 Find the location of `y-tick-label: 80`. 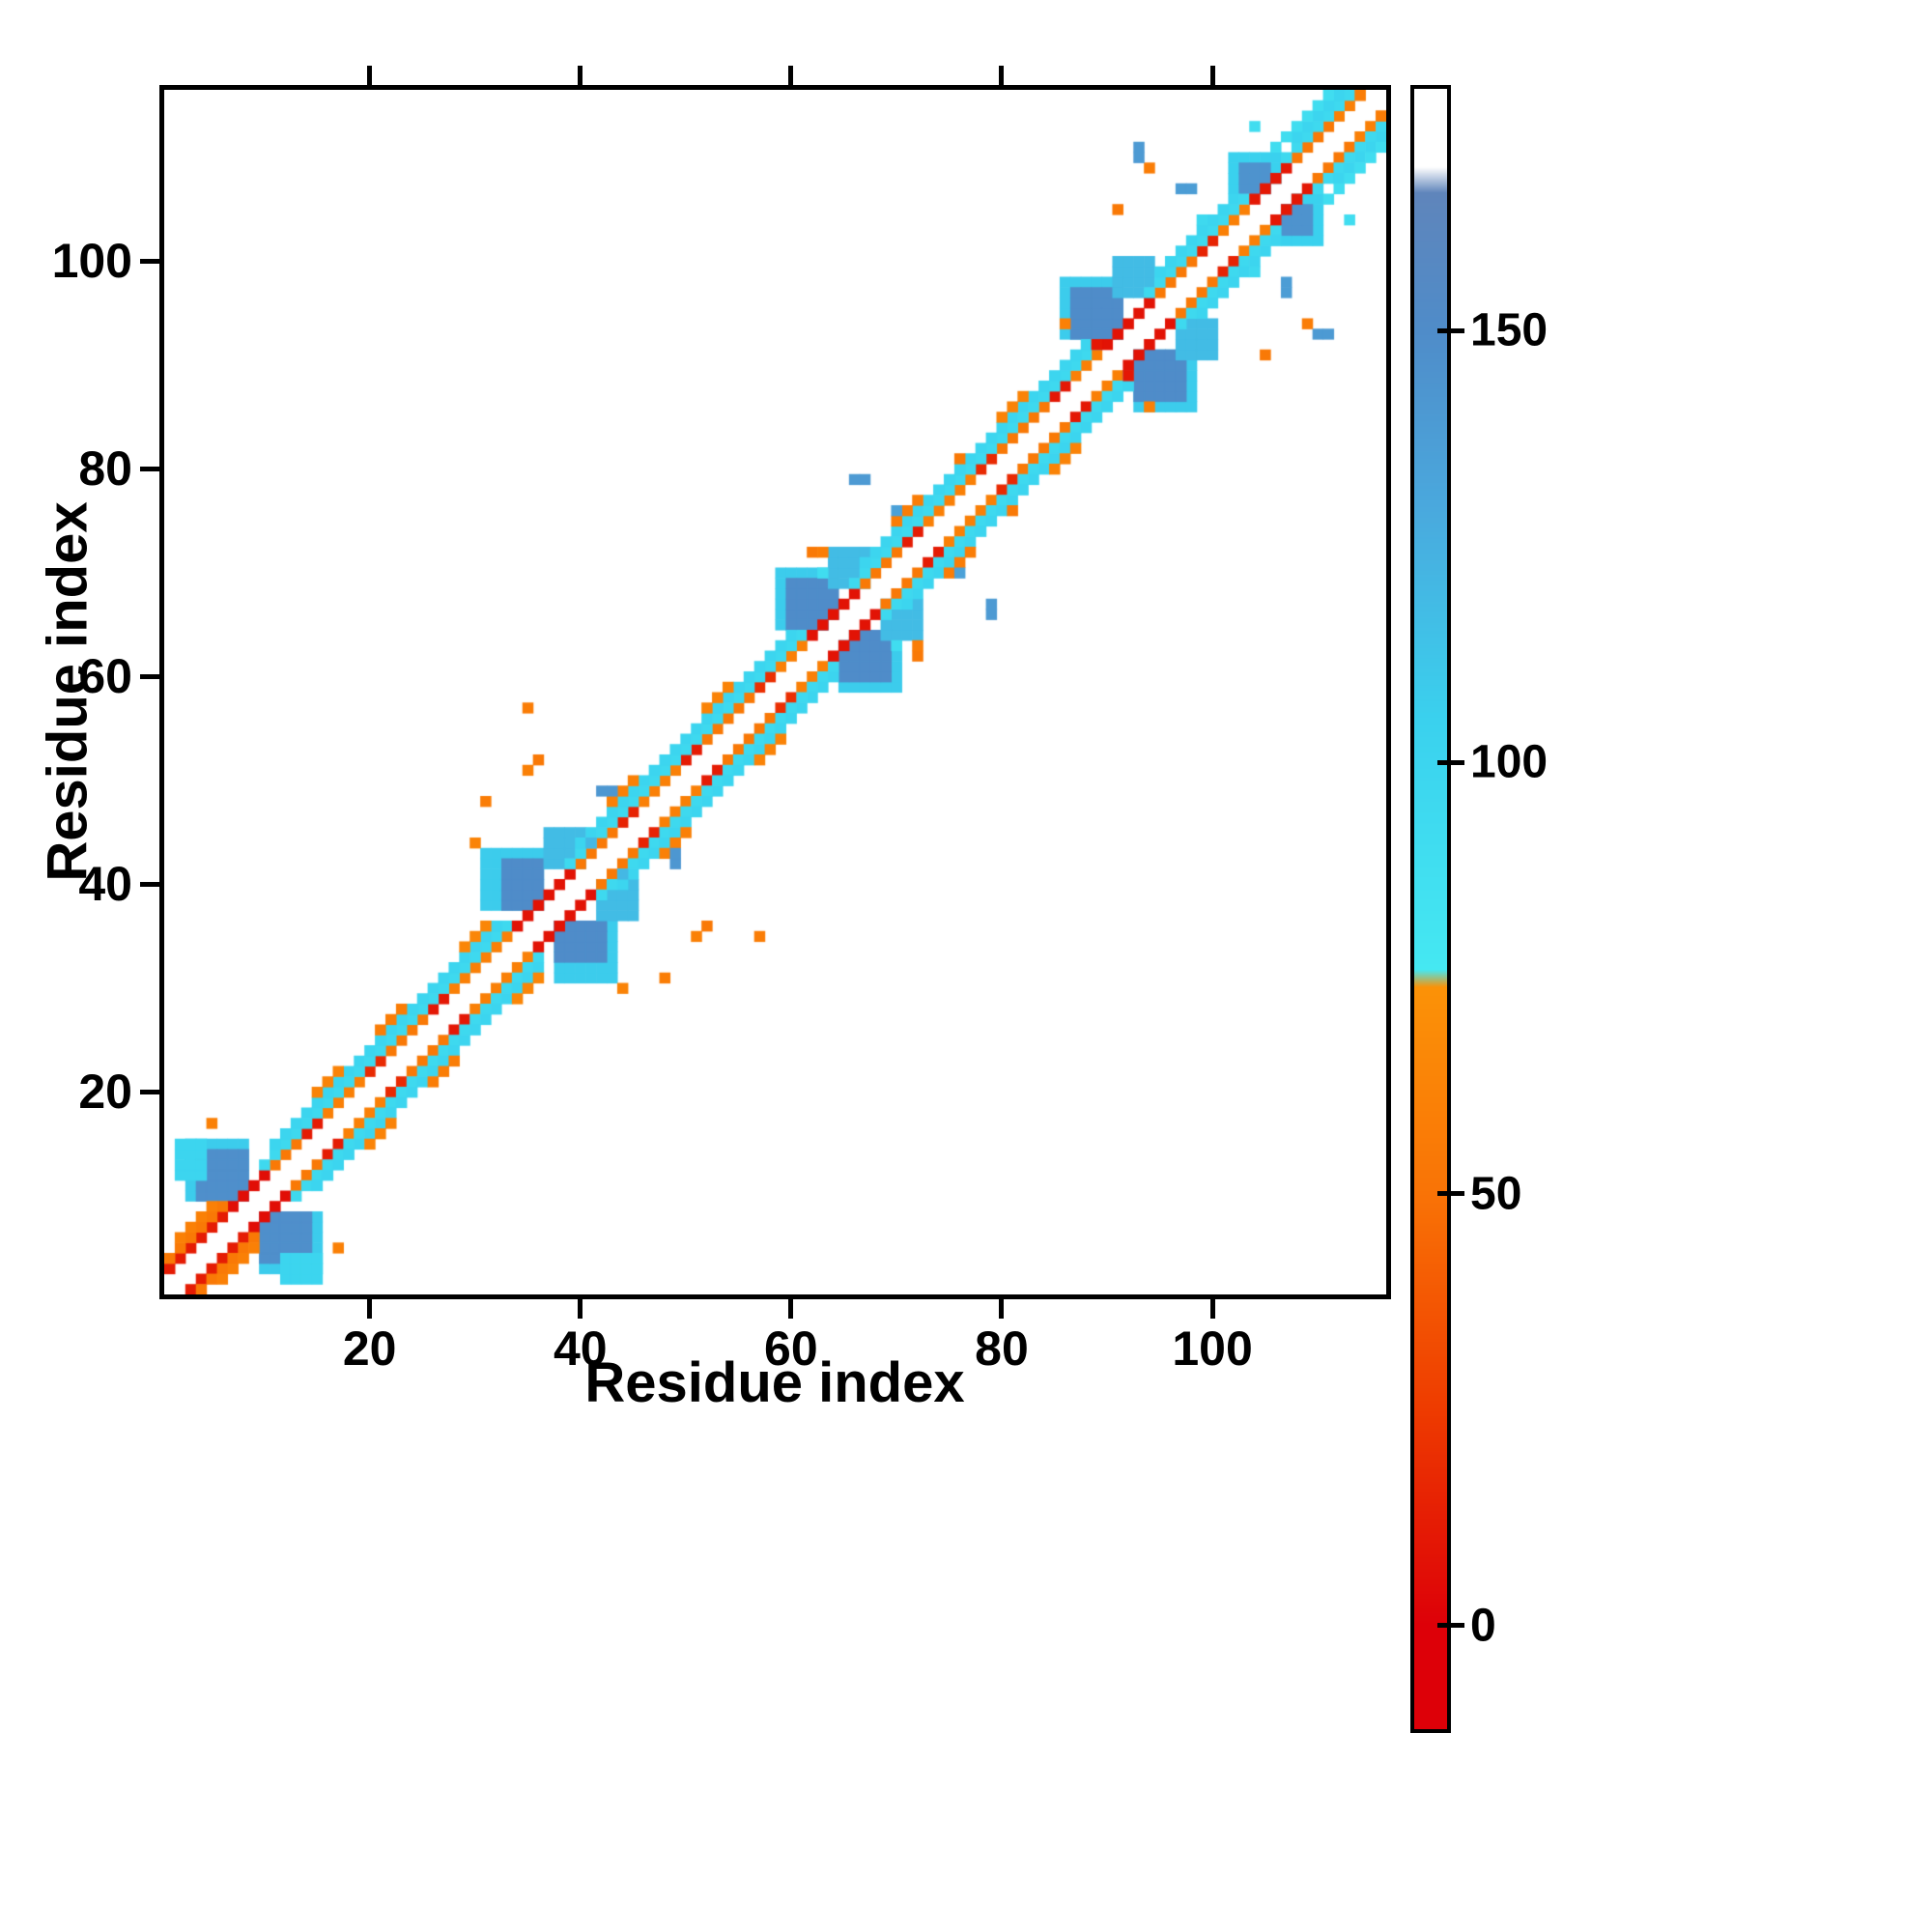

y-tick-label: 80 is located at coordinates (105, 469).